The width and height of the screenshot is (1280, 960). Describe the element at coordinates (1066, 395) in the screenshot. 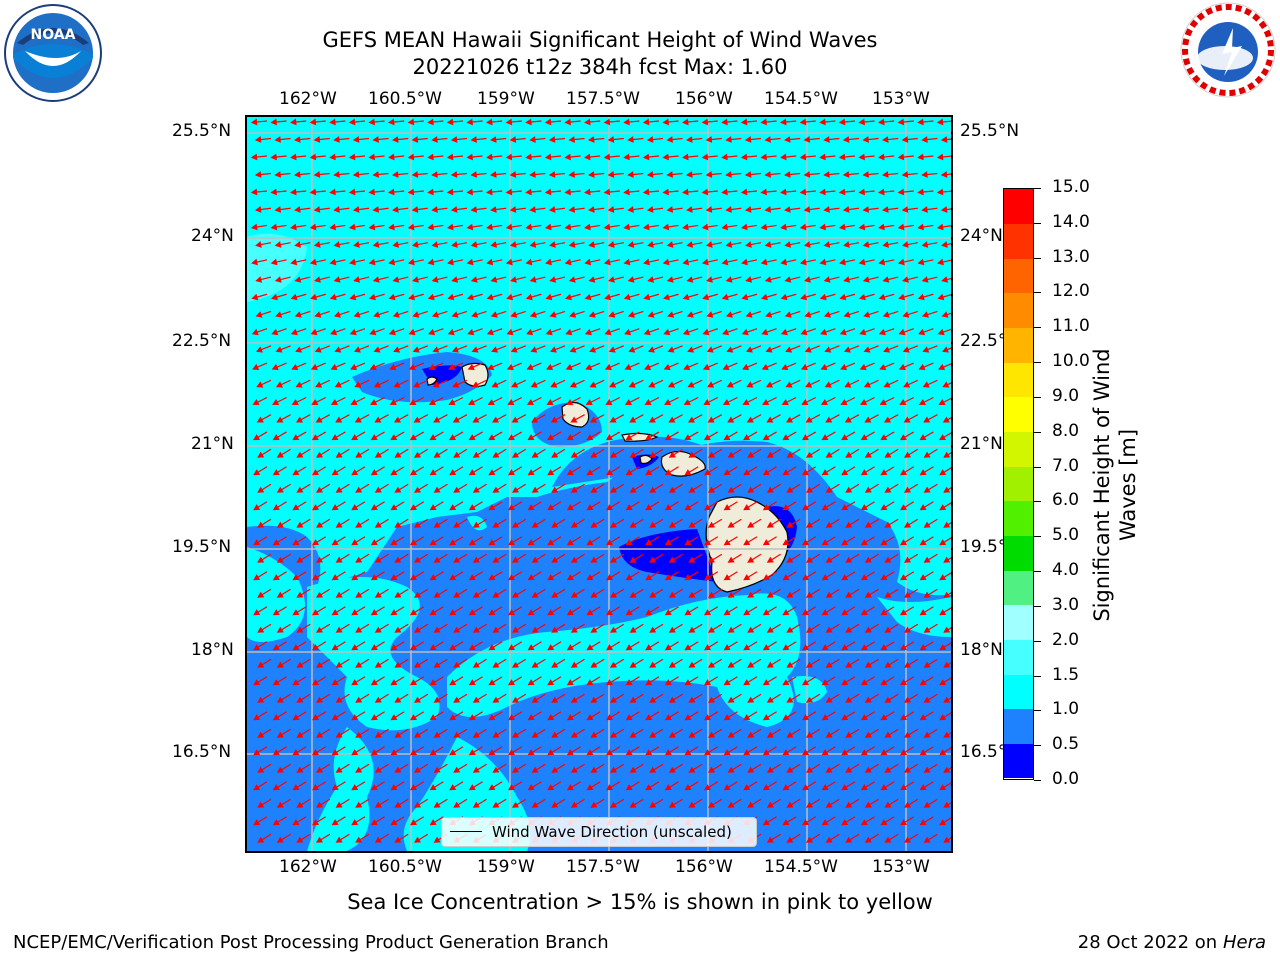

I see `colorbar-tick-label: 9.0` at that location.